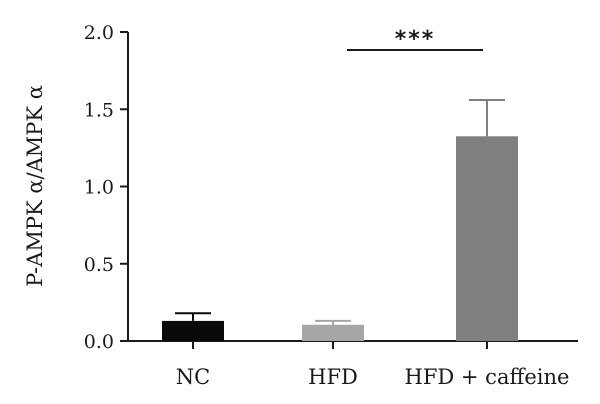  Describe the element at coordinates (99, 342) in the screenshot. I see `y-tick-label: 0.0` at that location.